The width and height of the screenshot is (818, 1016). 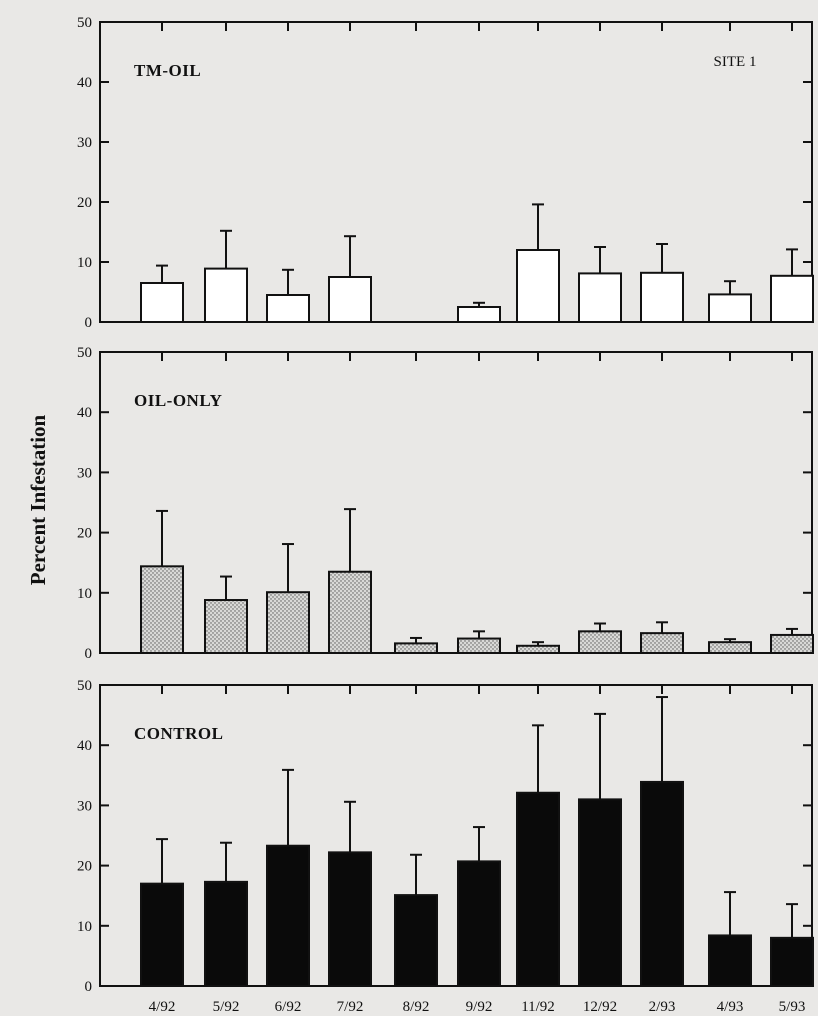 I want to click on x-tick-label: 8/92, so click(x=416, y=1007).